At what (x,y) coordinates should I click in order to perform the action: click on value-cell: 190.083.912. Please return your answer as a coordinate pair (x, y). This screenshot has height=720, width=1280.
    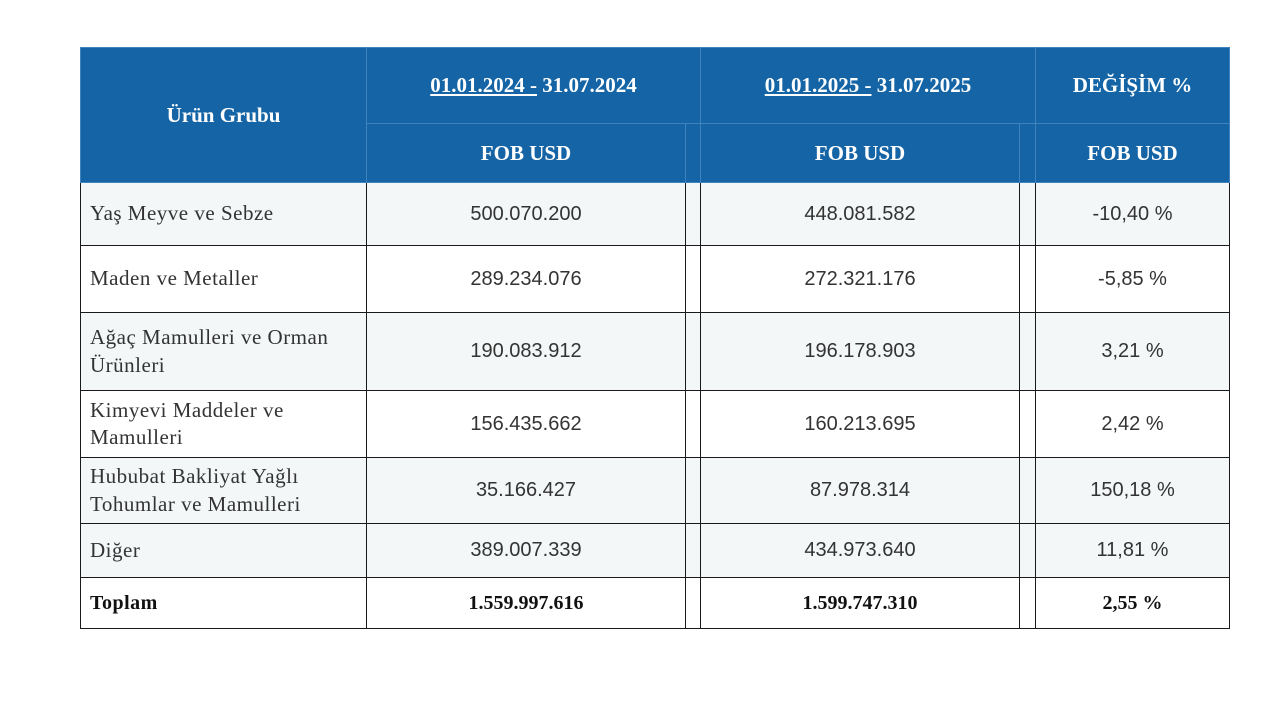
    Looking at the image, I should click on (526, 351).